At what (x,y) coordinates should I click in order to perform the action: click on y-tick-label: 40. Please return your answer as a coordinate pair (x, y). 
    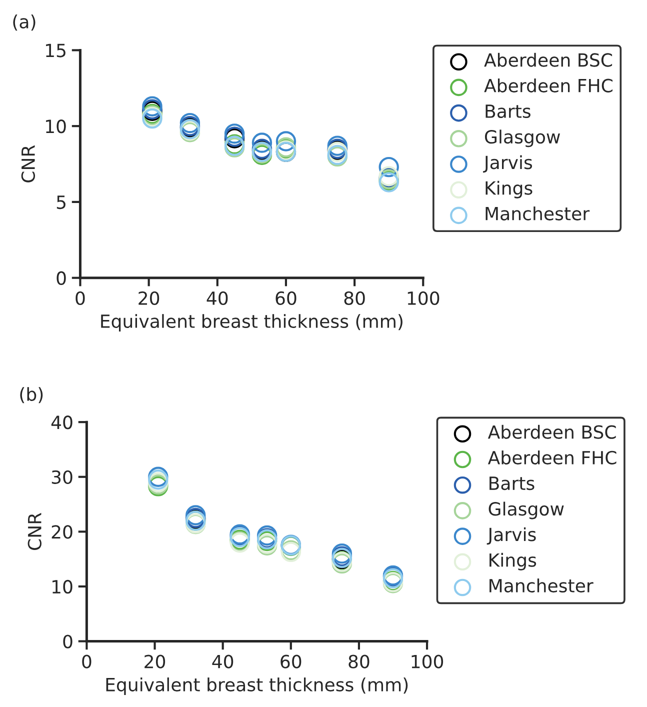
    Looking at the image, I should click on (61, 423).